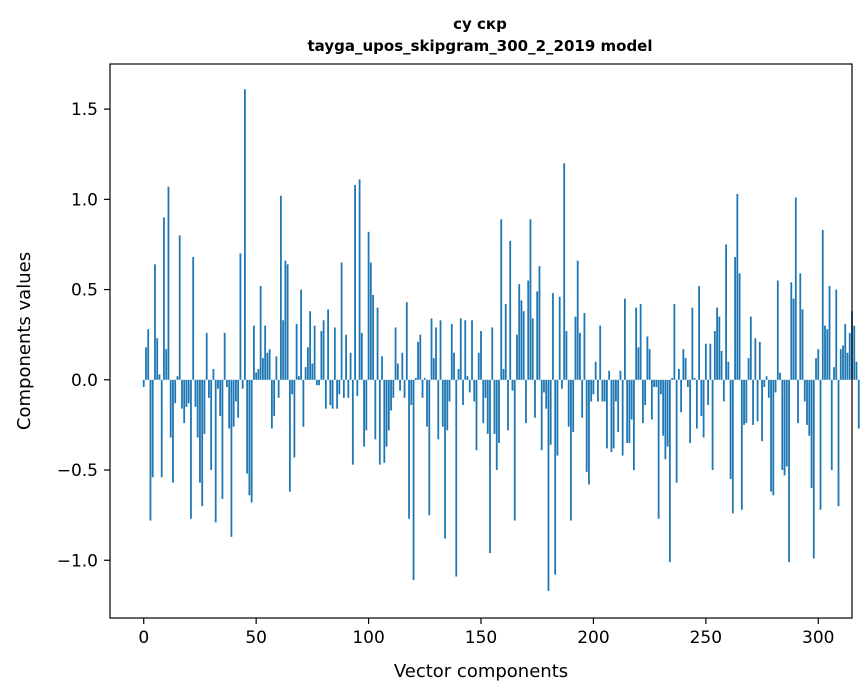 The width and height of the screenshot is (867, 696). Describe the element at coordinates (77, 561) in the screenshot. I see `y-tick-label: −1.0` at that location.